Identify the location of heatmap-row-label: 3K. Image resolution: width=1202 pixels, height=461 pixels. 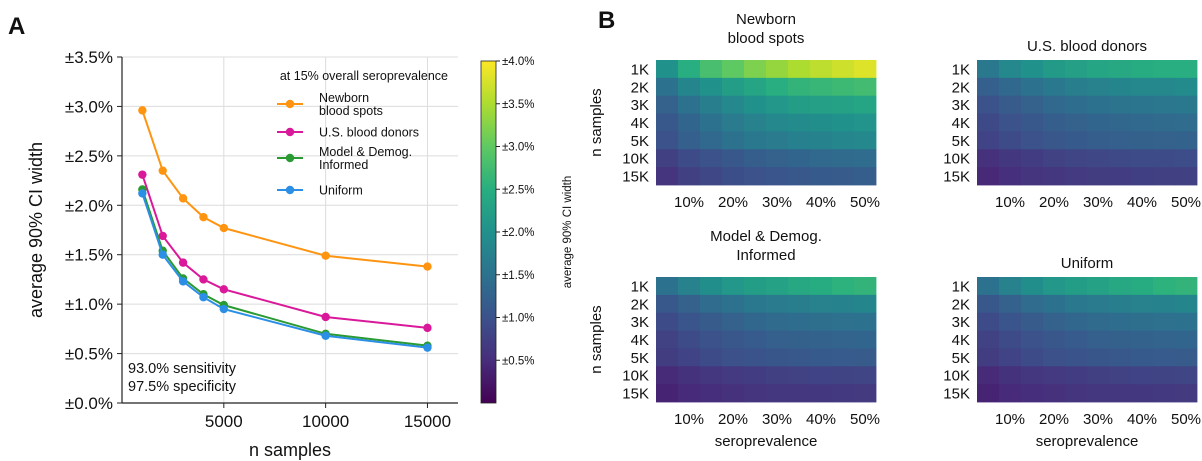
(640, 105).